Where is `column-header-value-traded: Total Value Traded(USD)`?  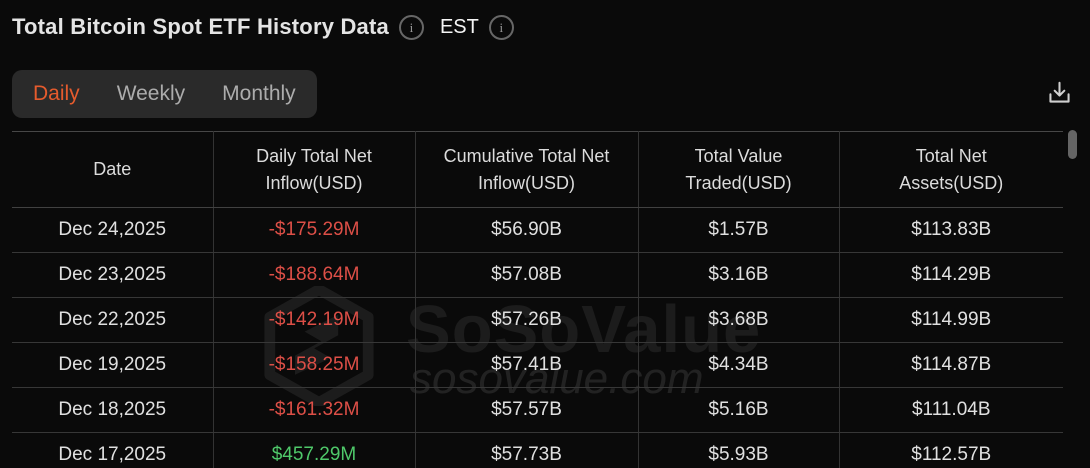
column-header-value-traded: Total Value Traded(USD) is located at coordinates (739, 169).